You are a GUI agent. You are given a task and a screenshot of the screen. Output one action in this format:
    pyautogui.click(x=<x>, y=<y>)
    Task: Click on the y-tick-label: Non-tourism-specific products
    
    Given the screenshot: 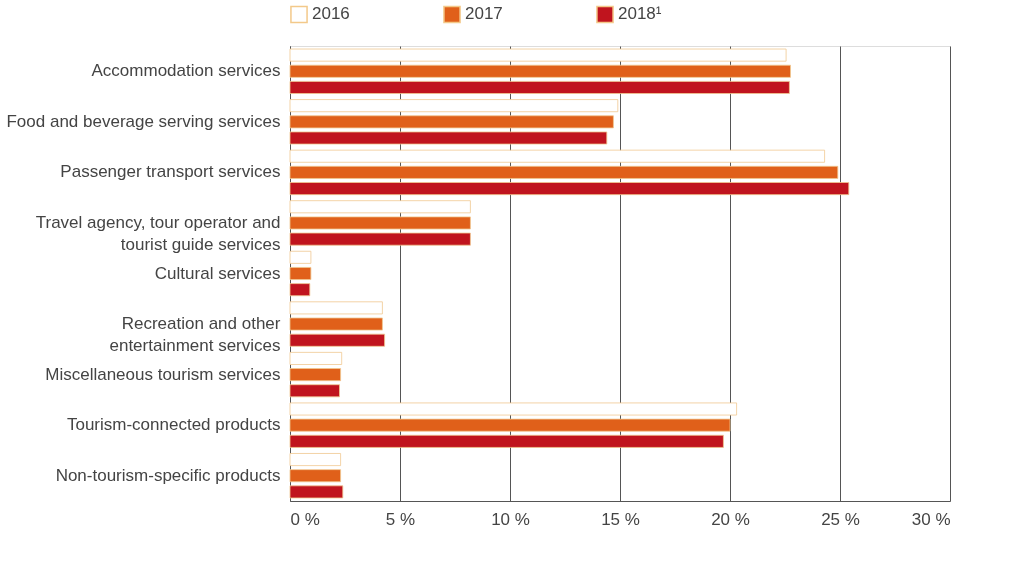 What is the action you would take?
    pyautogui.click(x=168, y=475)
    